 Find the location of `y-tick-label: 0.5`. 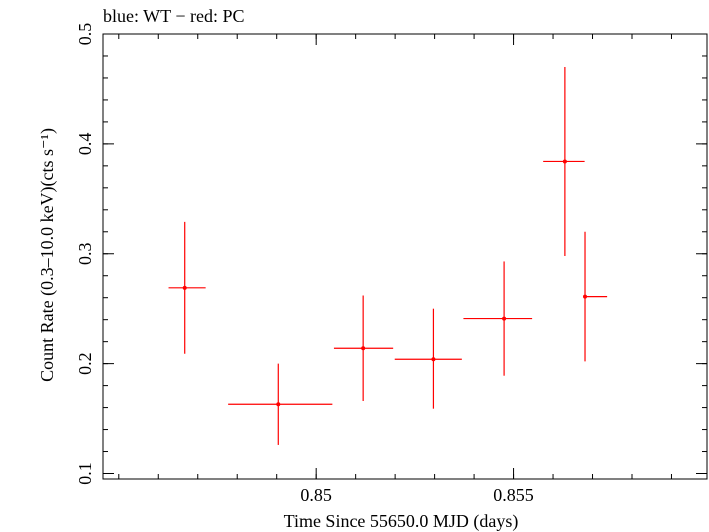

y-tick-label: 0.5 is located at coordinates (85, 34).